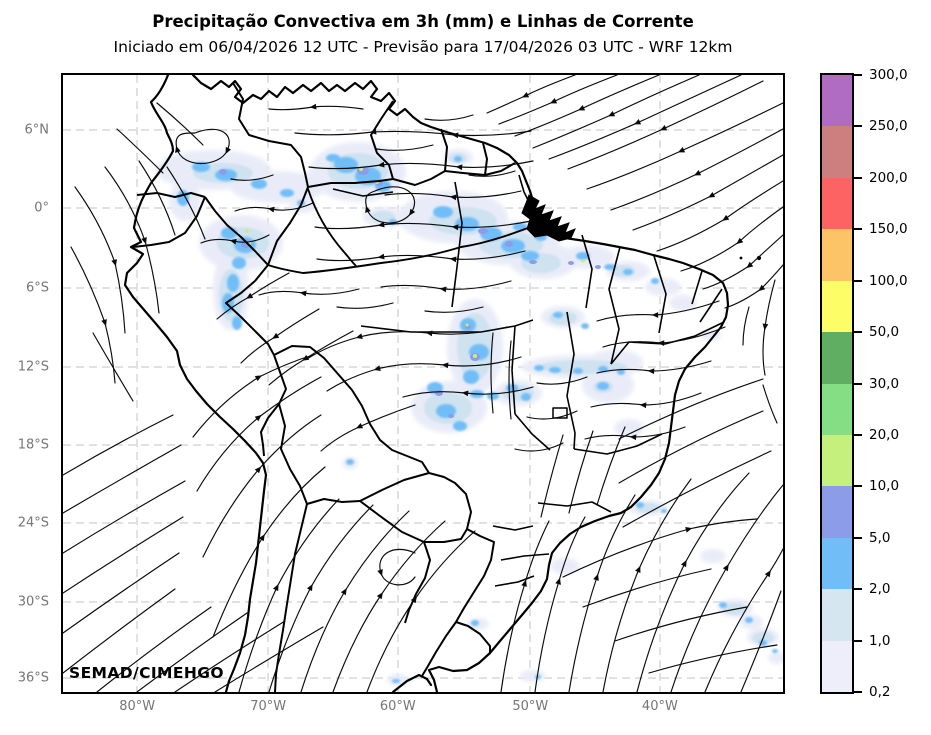  Describe the element at coordinates (548, 218) in the screenshot. I see `amazon-mouth-delta` at that location.